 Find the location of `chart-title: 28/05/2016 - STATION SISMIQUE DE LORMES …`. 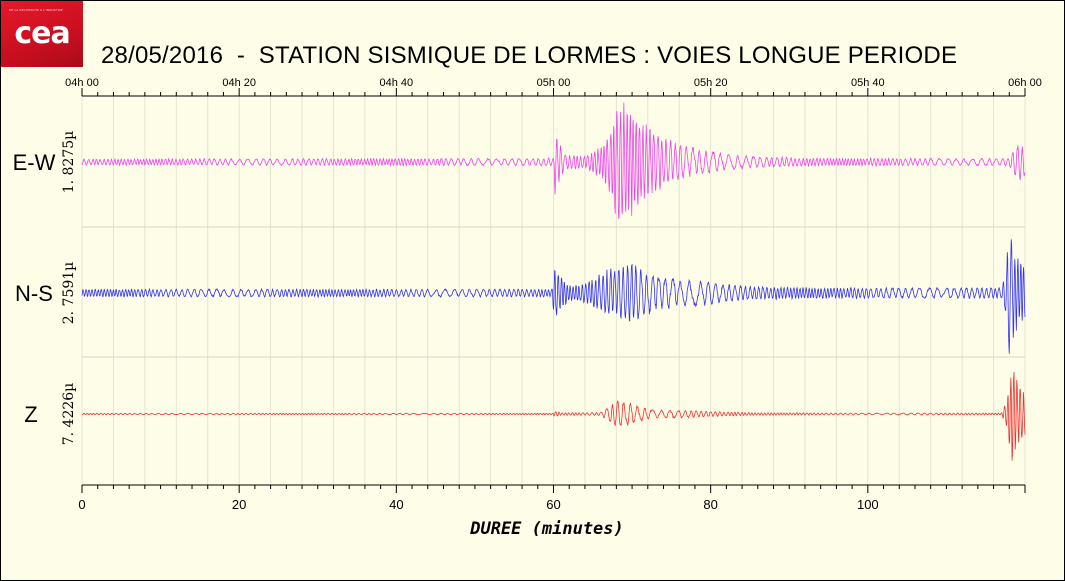

chart-title: 28/05/2016 - STATION SISMIQUE DE LORMES … is located at coordinates (529, 55).